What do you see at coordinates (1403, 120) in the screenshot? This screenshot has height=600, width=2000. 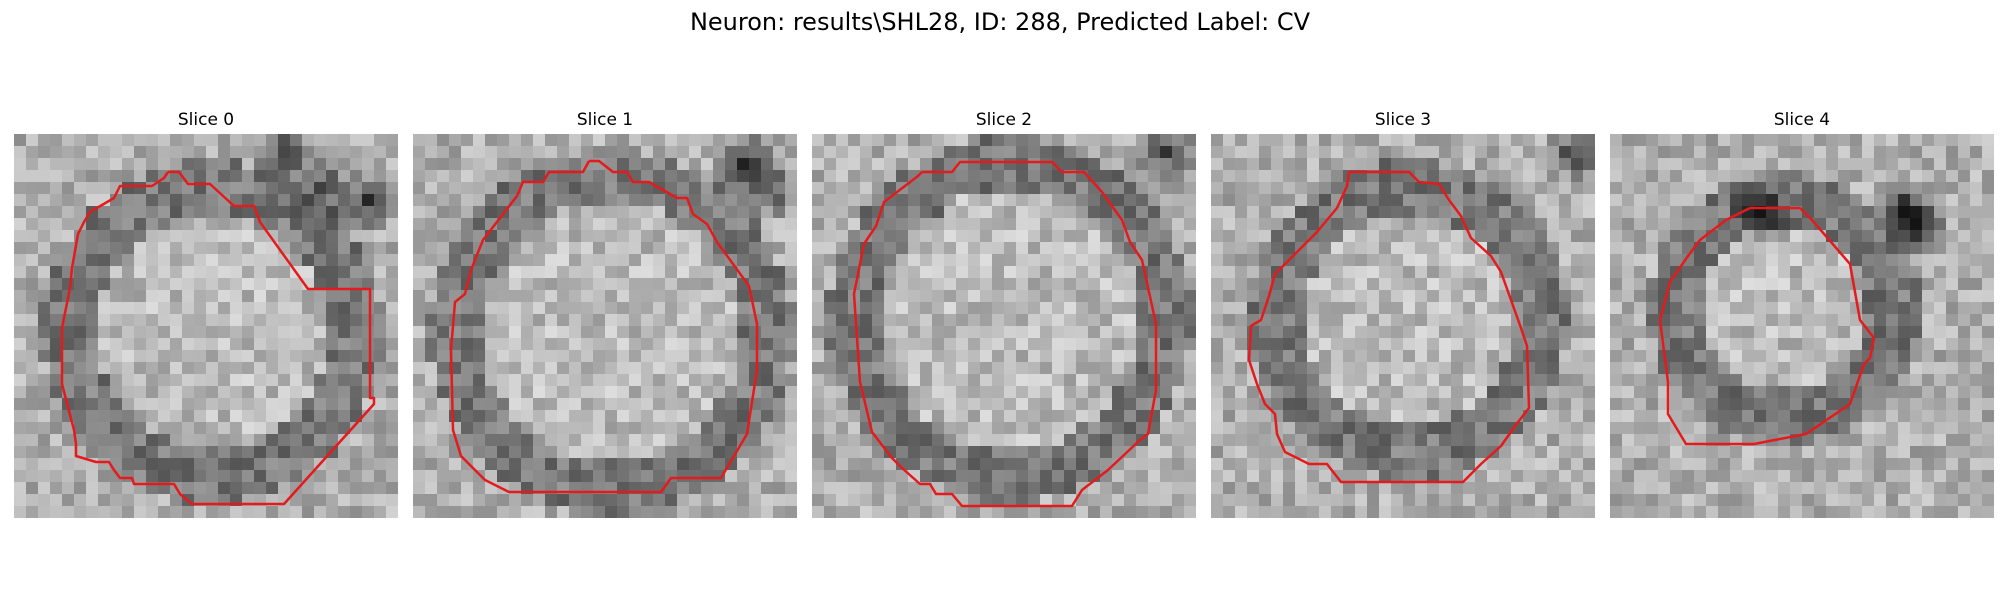 I see `slice-title-3: Slice 3` at bounding box center [1403, 120].